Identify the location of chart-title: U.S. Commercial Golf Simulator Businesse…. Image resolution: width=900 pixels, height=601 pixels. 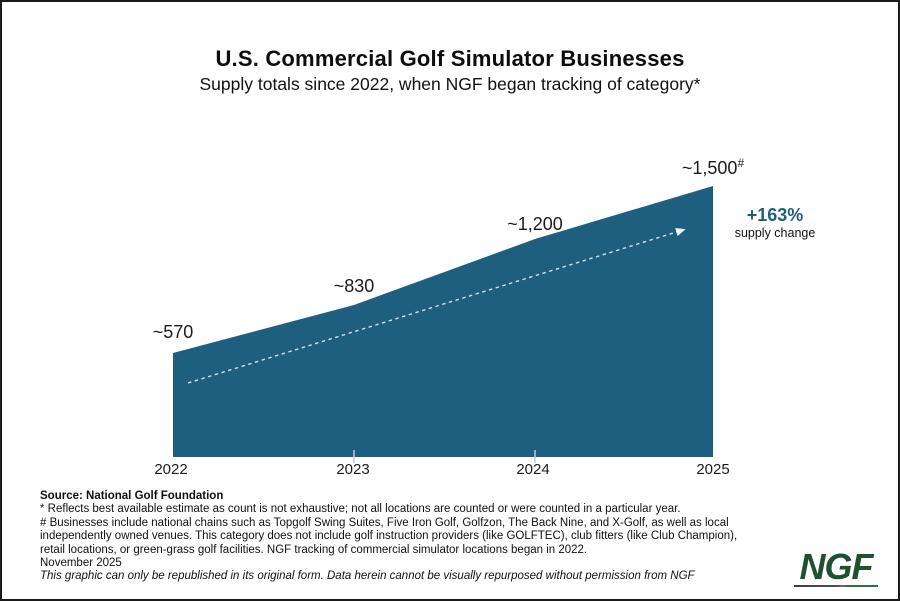
(450, 58).